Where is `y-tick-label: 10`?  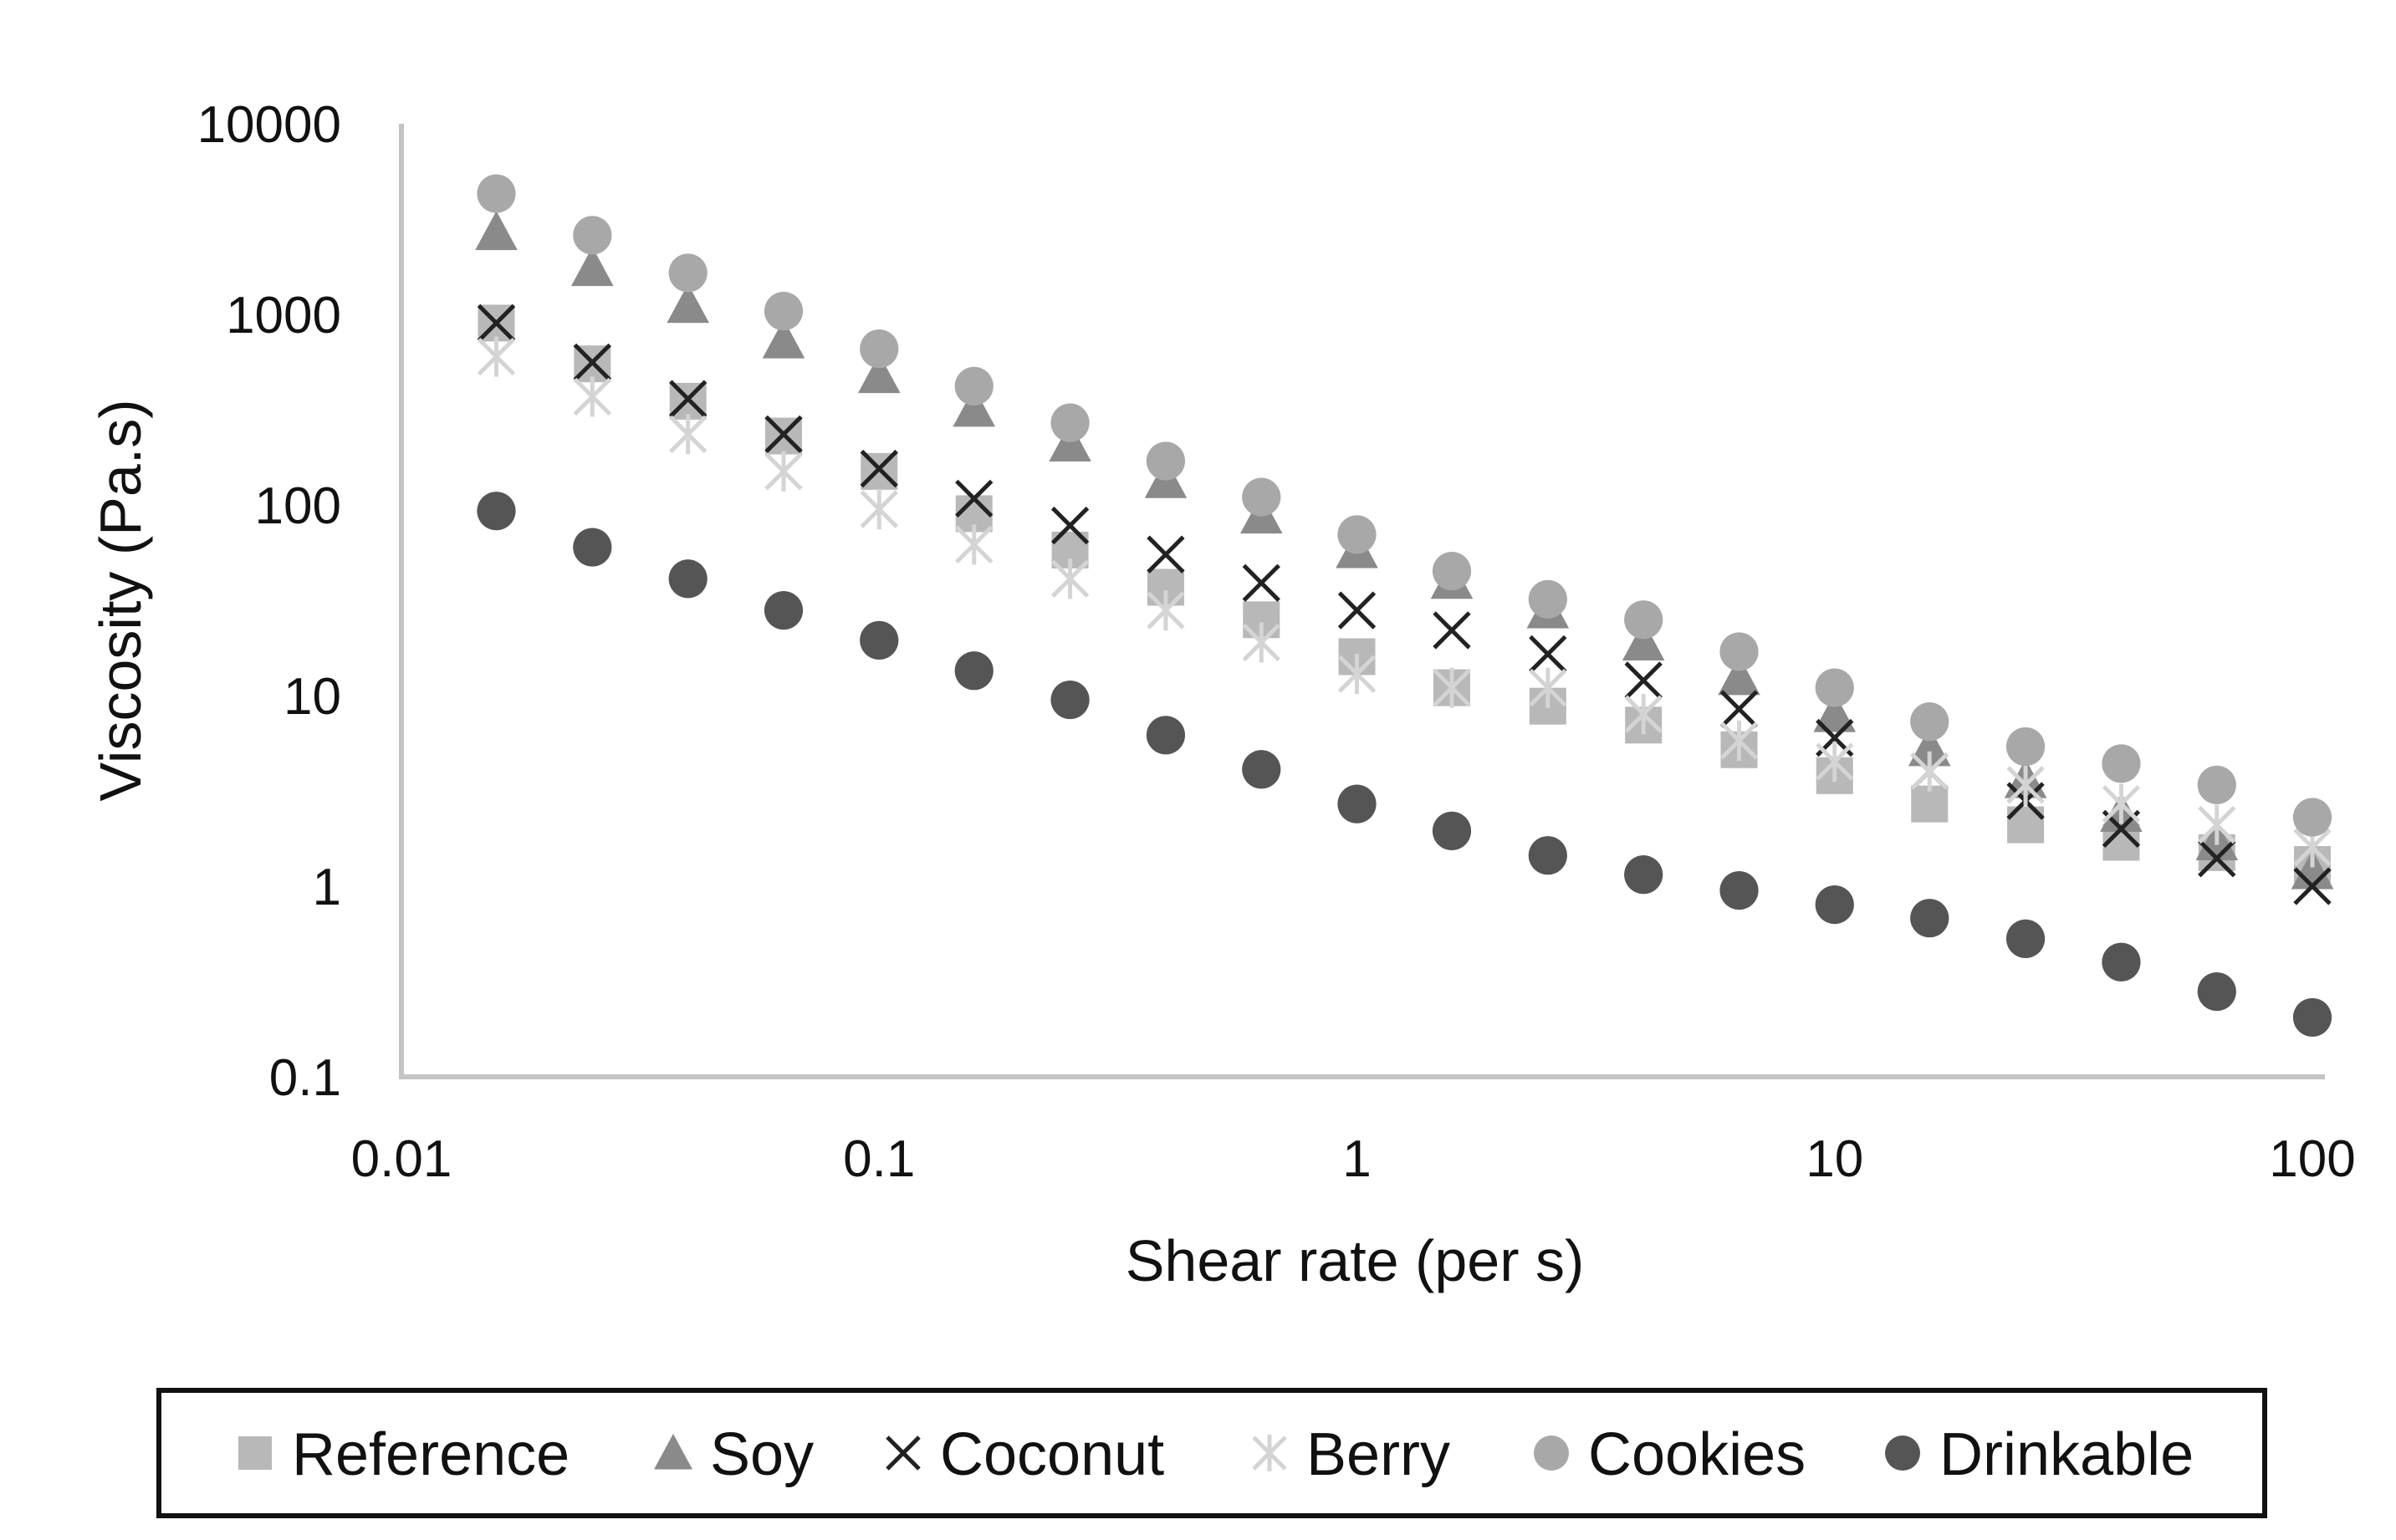
y-tick-label: 10 is located at coordinates (312, 697).